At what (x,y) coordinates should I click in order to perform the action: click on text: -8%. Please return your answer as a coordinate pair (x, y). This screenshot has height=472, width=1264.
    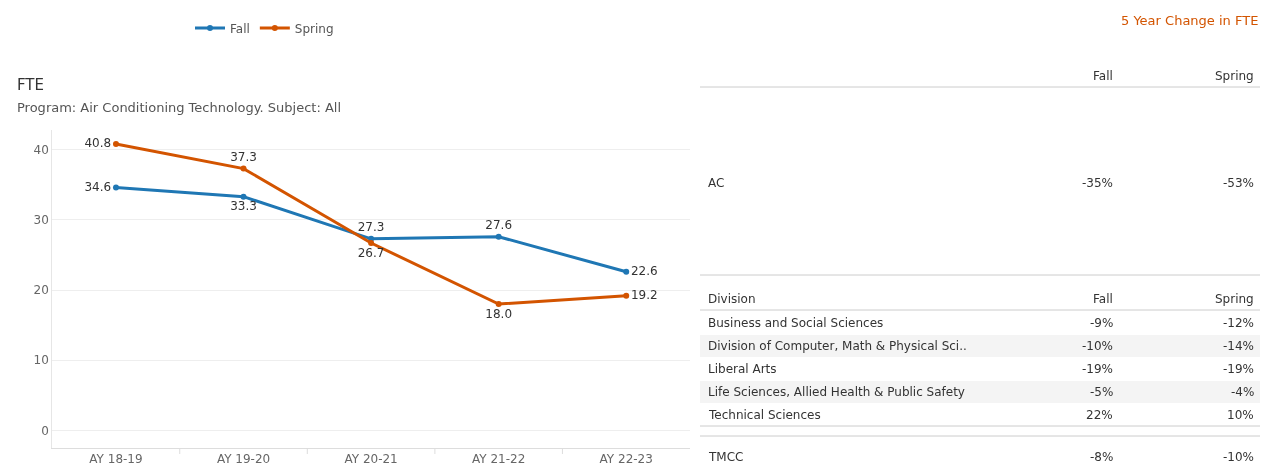
    Looking at the image, I should click on (1102, 457).